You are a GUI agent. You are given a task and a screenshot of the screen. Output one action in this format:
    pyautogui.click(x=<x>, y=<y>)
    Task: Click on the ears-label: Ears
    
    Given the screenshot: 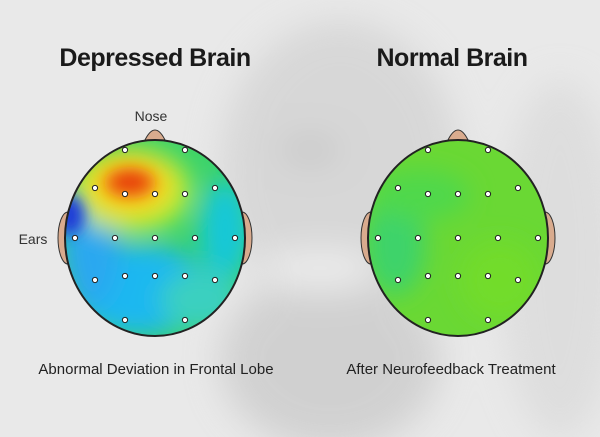 What is the action you would take?
    pyautogui.click(x=33, y=239)
    